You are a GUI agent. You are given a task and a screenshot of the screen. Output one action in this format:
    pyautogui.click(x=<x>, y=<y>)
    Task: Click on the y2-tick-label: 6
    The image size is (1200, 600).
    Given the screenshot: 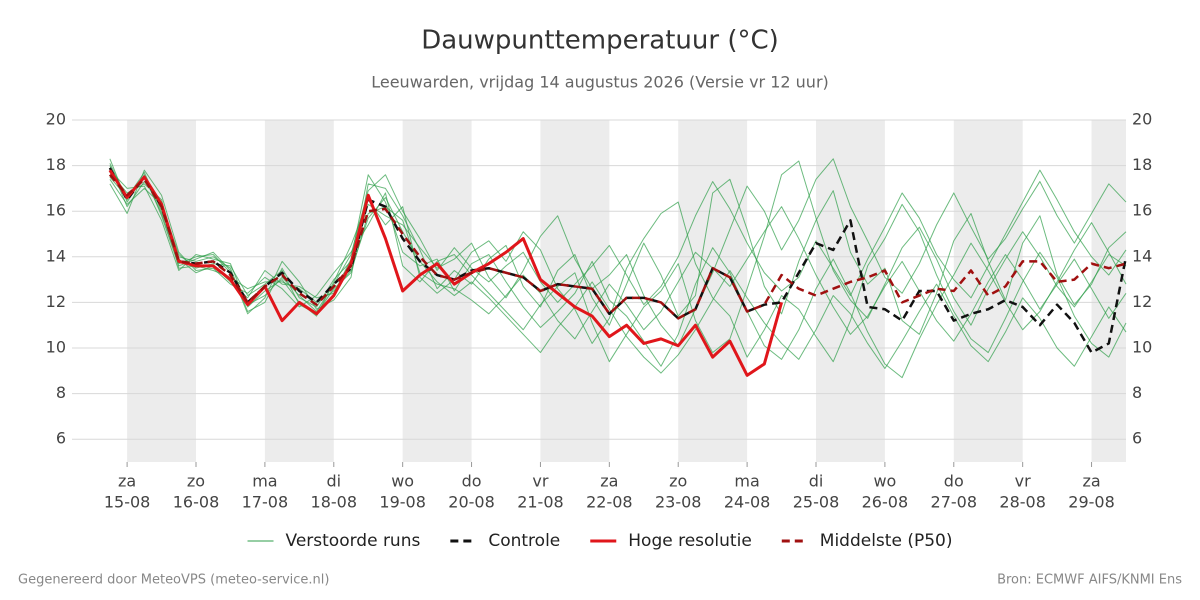 What is the action you would take?
    pyautogui.click(x=1137, y=438)
    